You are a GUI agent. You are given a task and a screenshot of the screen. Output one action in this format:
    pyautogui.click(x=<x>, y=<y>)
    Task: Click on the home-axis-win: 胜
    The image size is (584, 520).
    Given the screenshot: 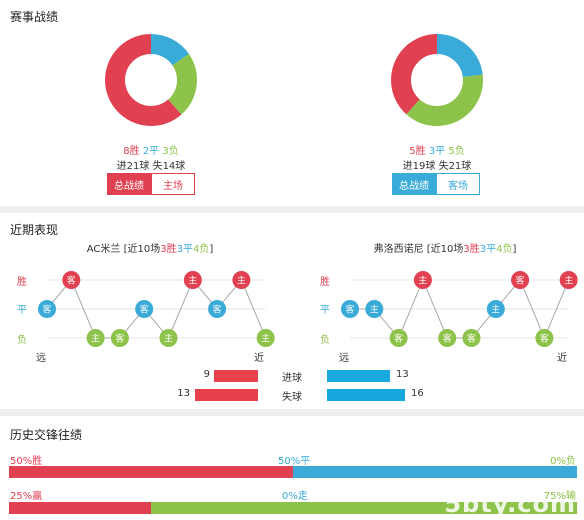 What is the action you would take?
    pyautogui.click(x=22, y=282)
    